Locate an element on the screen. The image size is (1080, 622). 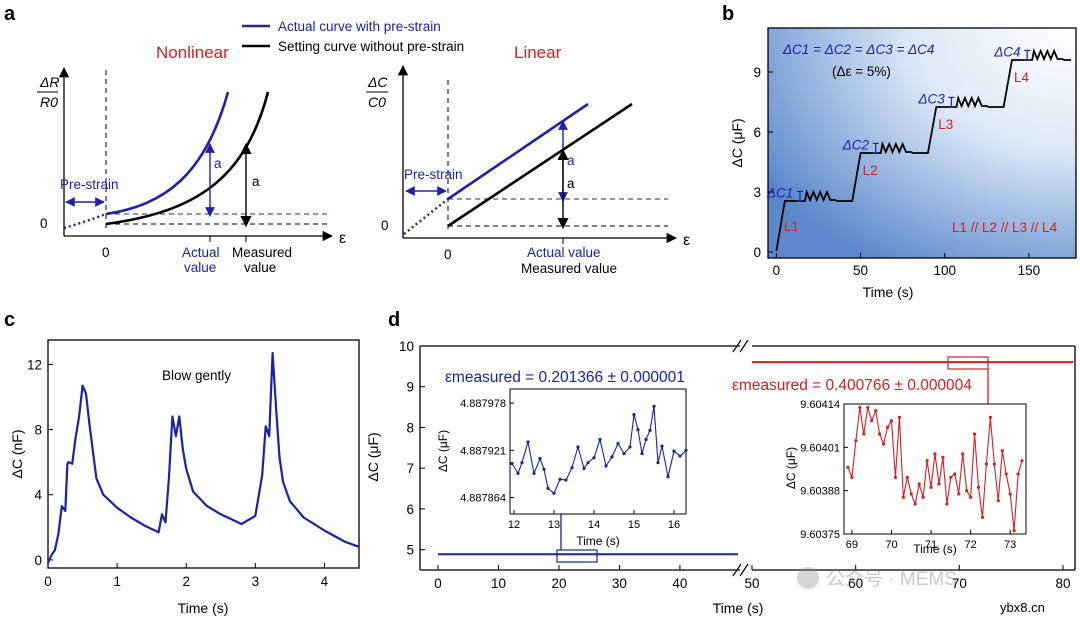
axis-ticks-b: 0 50 100 150 0 3 6 9 is located at coordinates (896, 171).